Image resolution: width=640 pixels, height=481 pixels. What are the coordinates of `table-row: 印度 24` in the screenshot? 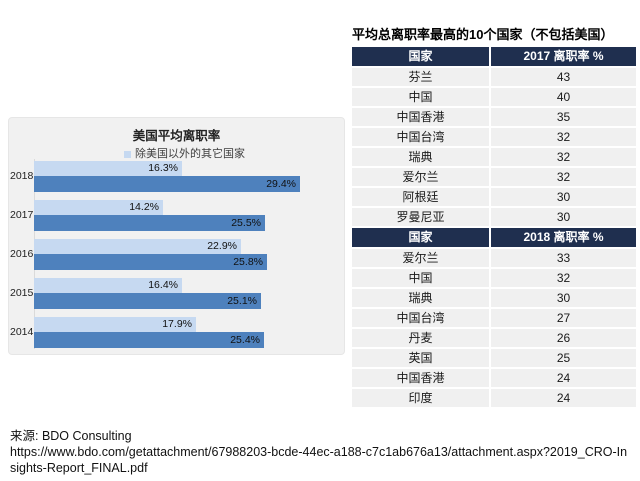 It's located at (494, 398).